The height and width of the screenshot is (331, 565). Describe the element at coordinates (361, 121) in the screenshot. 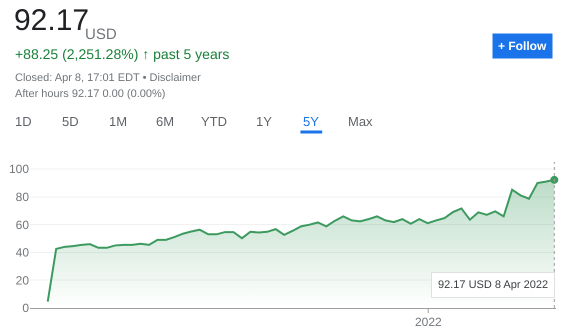

I see `text: Max` at that location.